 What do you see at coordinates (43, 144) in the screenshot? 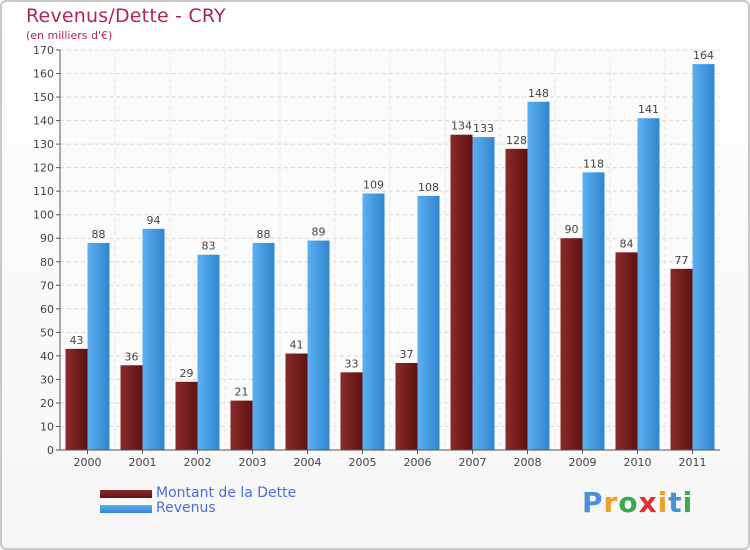
I see `y-tick-label: 130` at bounding box center [43, 144].